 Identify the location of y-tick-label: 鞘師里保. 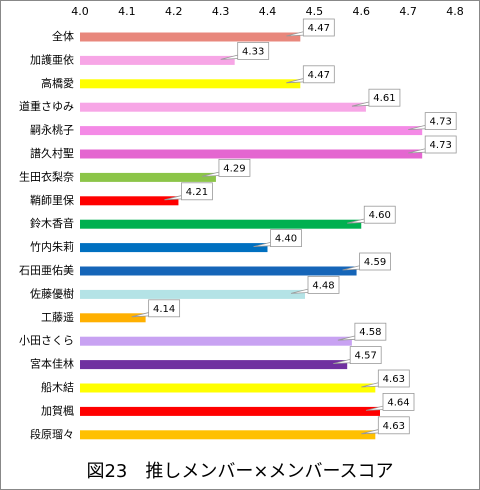
(52, 200).